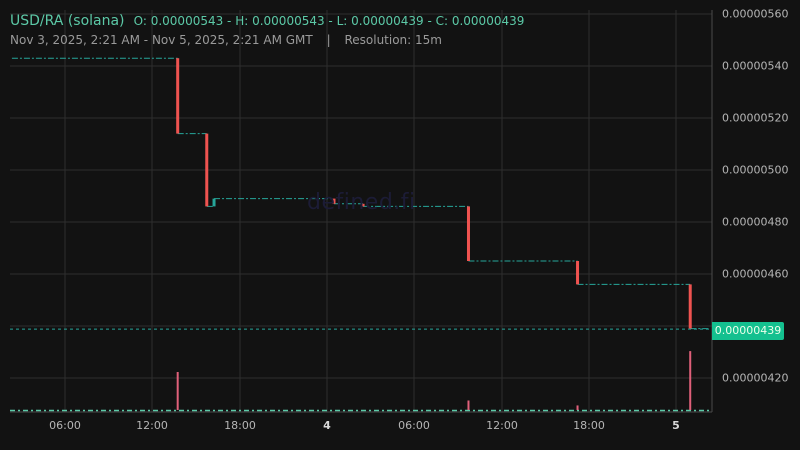 The image size is (800, 450). Describe the element at coordinates (755, 274) in the screenshot. I see `y-tick-label: 0.00000460` at that location.